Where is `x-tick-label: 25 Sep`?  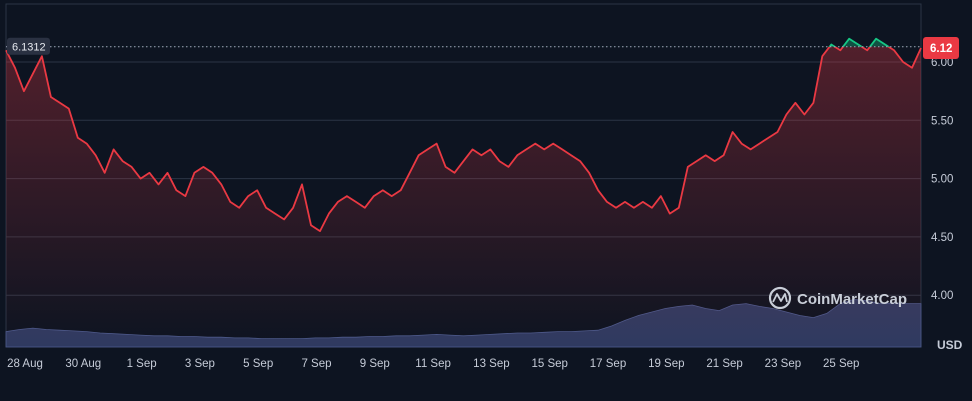
x-tick-label: 25 Sep is located at coordinates (841, 364).